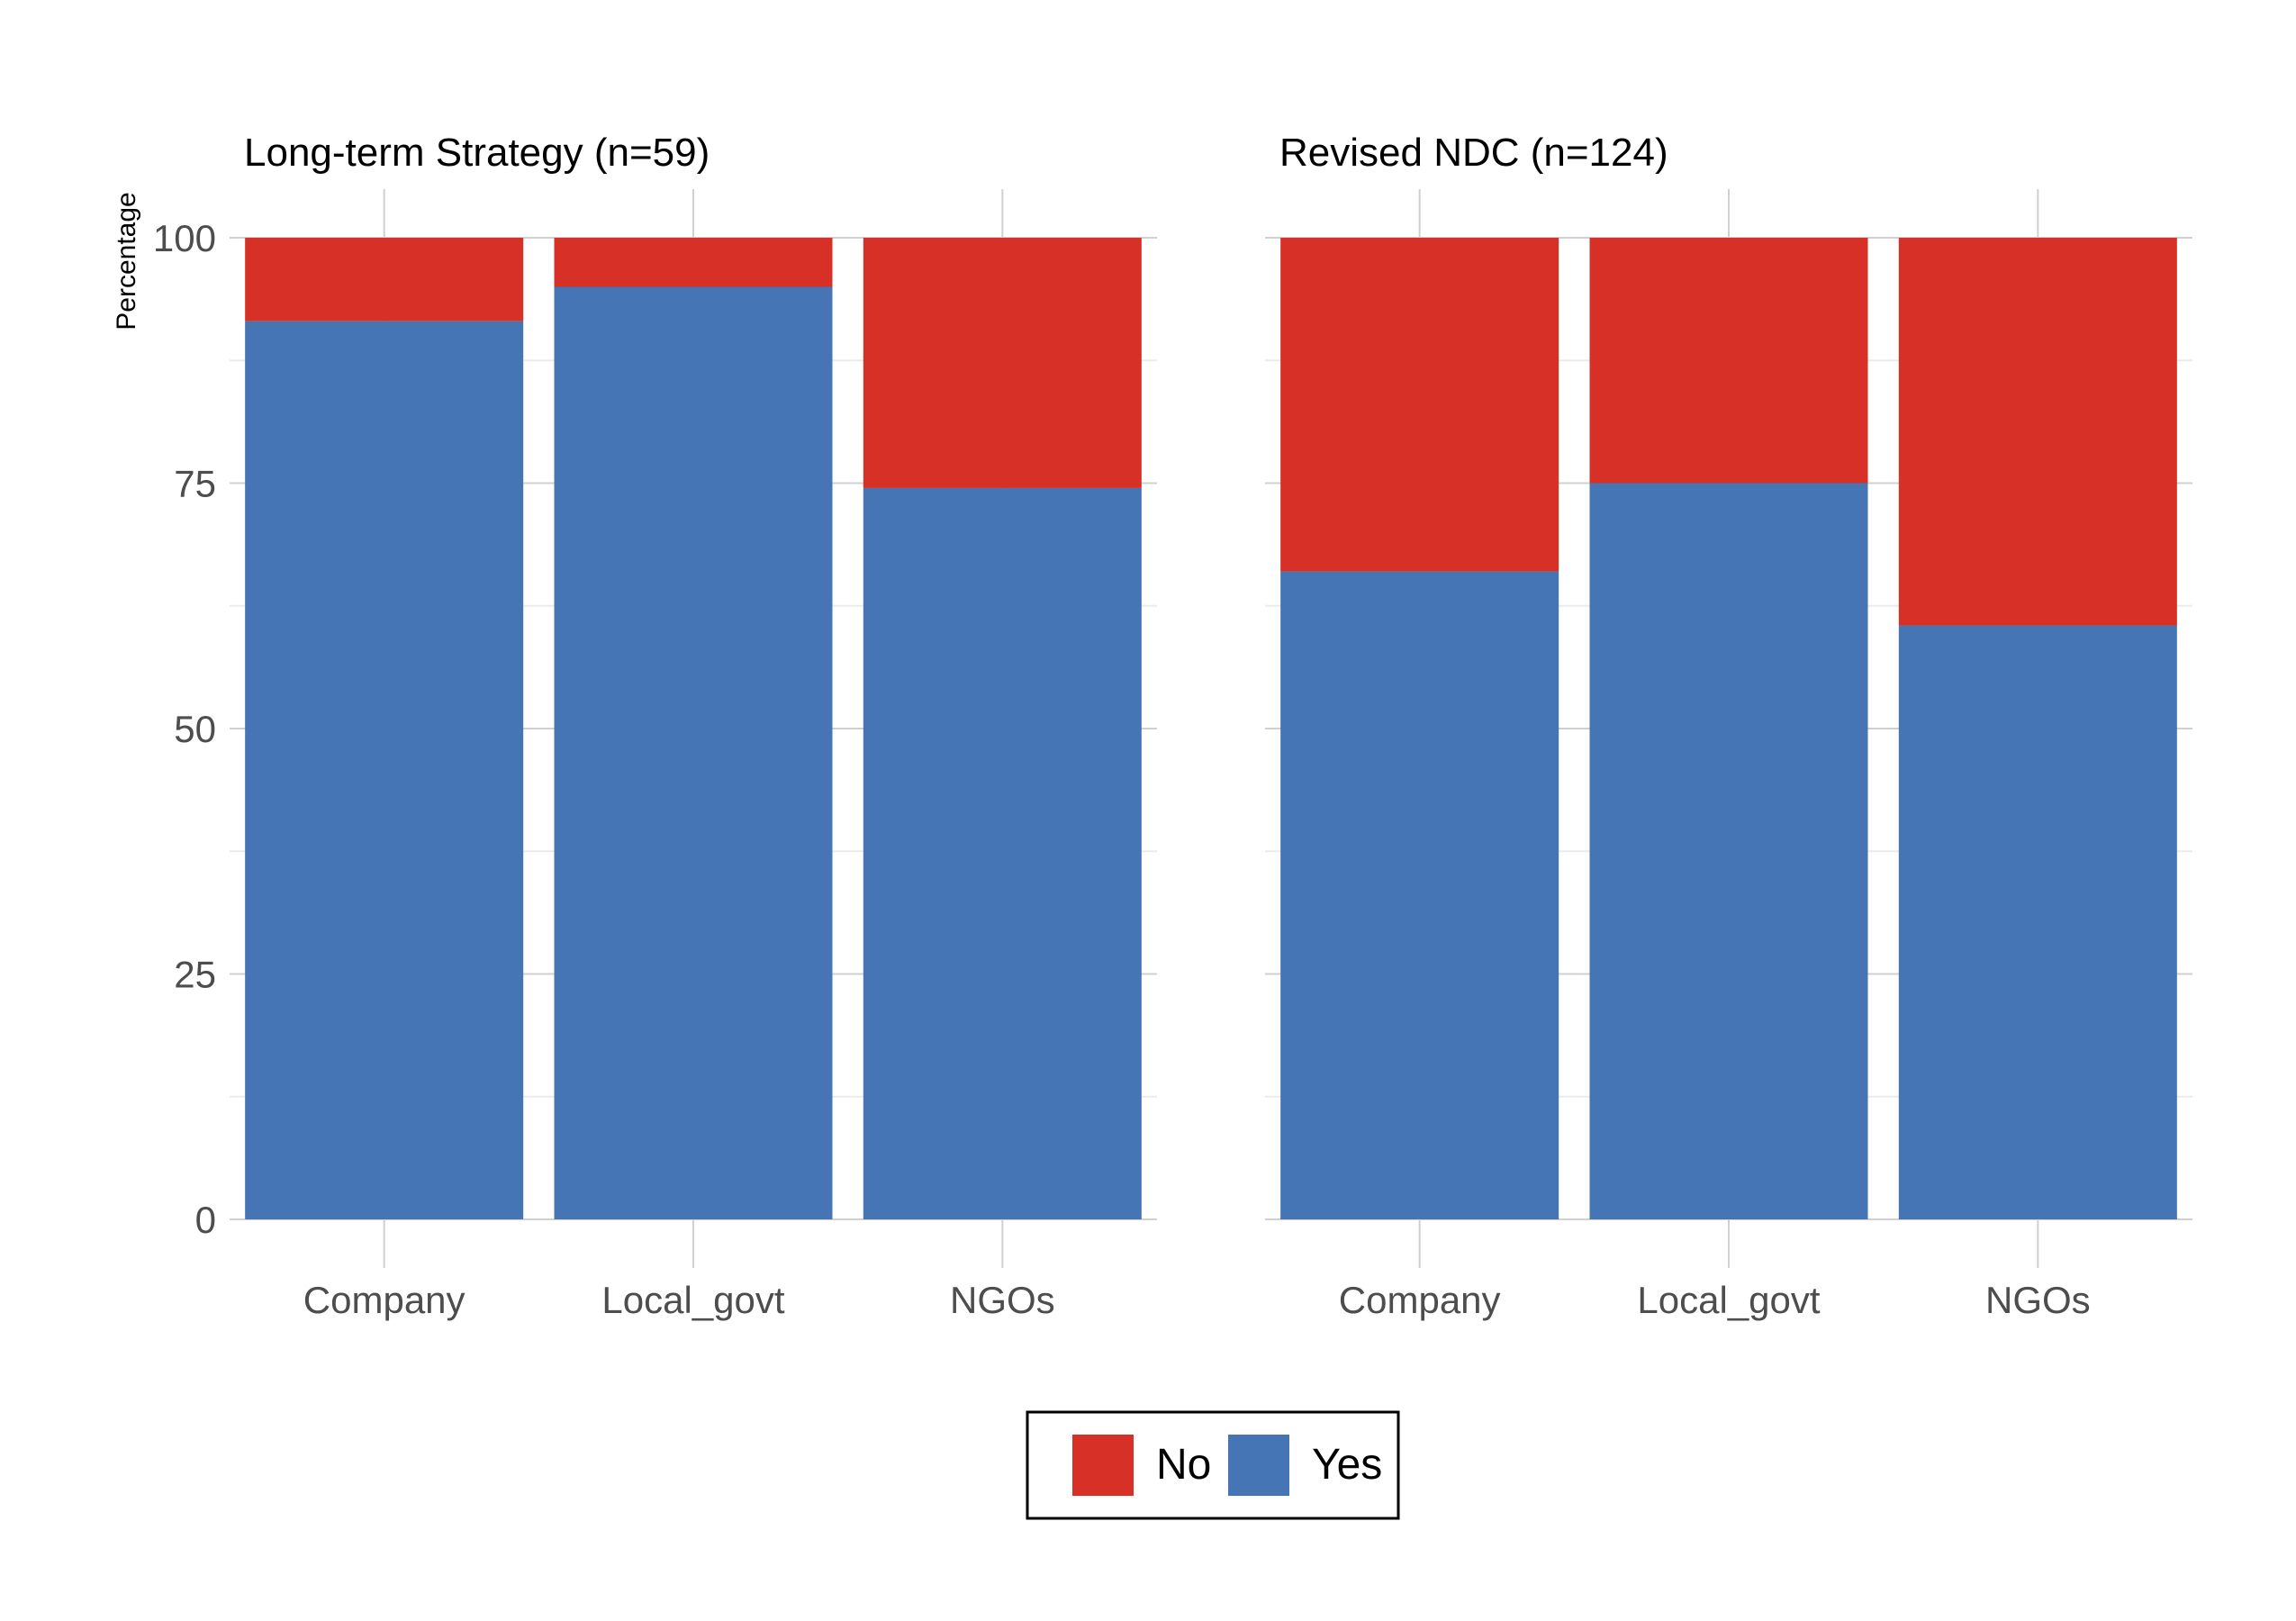 The height and width of the screenshot is (1621, 2296). I want to click on panel-title: Long-term Strategy (n=59), so click(477, 153).